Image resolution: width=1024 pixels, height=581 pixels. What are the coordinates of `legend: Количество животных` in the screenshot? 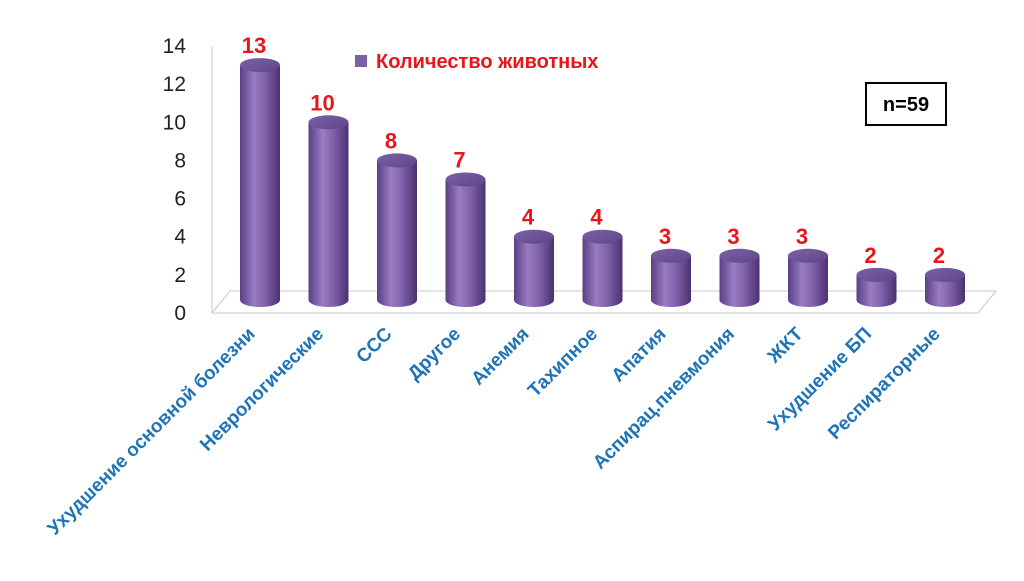 It's located at (476, 62).